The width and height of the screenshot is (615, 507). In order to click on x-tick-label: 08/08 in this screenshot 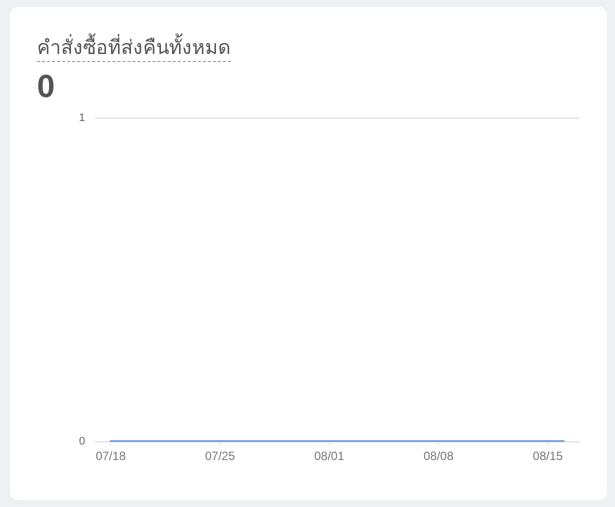, I will do `click(439, 456)`.